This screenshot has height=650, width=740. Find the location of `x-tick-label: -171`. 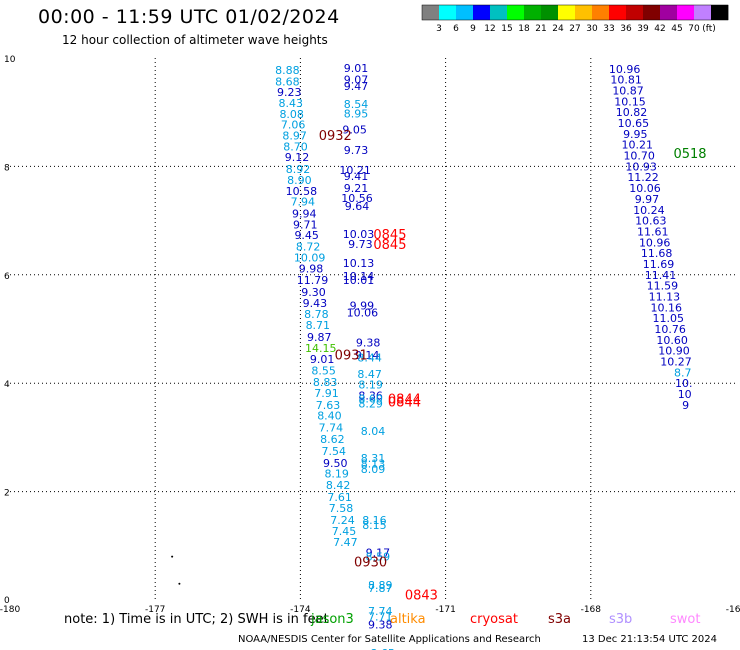

x-tick-label: -171 is located at coordinates (445, 610).